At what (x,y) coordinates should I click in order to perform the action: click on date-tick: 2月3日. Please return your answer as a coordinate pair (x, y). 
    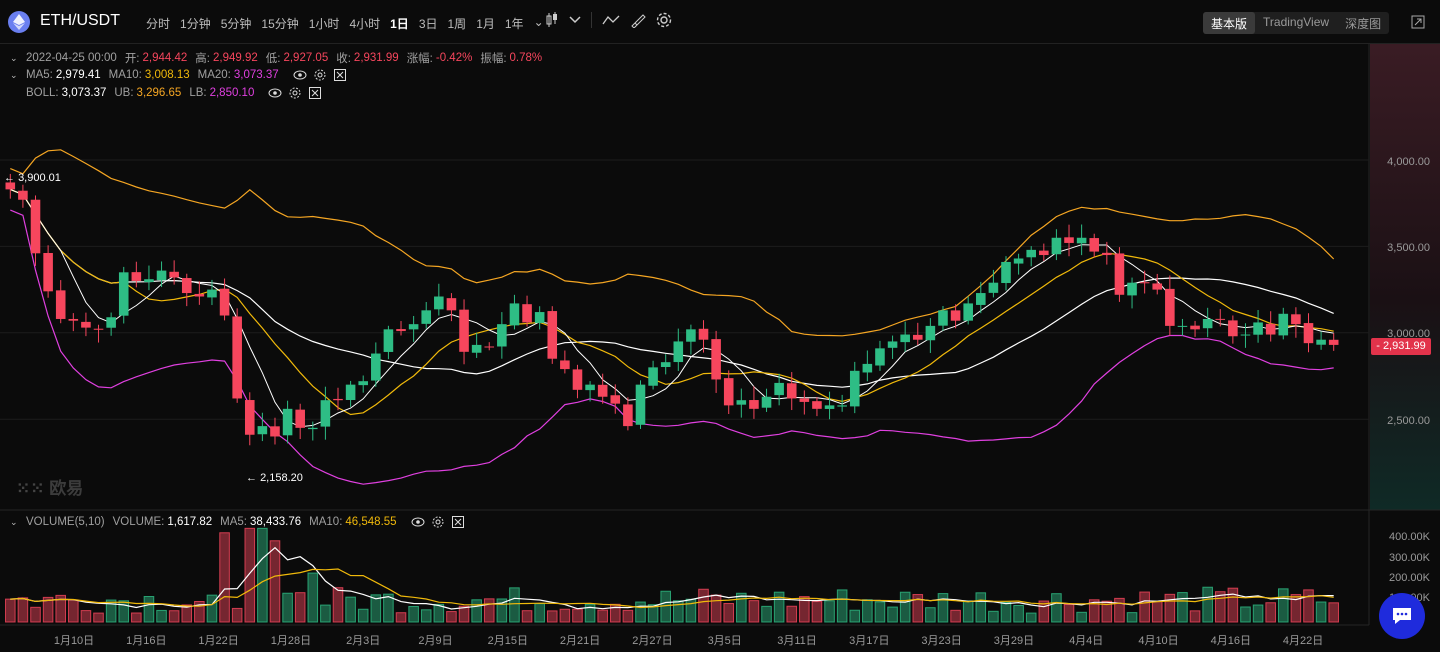
    Looking at the image, I should click on (363, 641).